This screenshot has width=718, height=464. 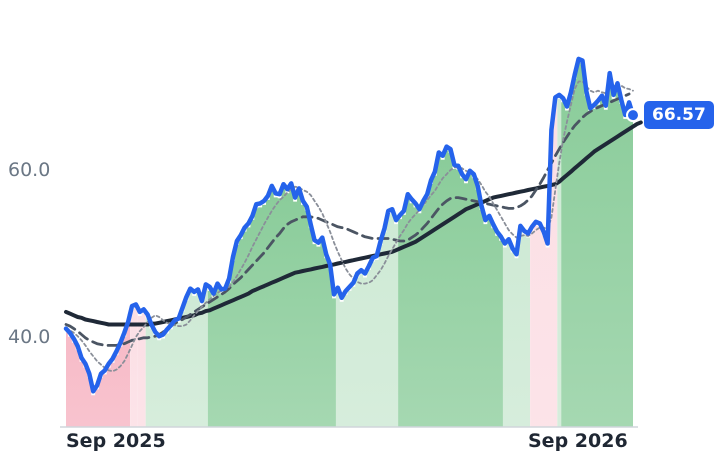 What do you see at coordinates (679, 115) in the screenshot?
I see `last-value-badge: 66.57` at bounding box center [679, 115].